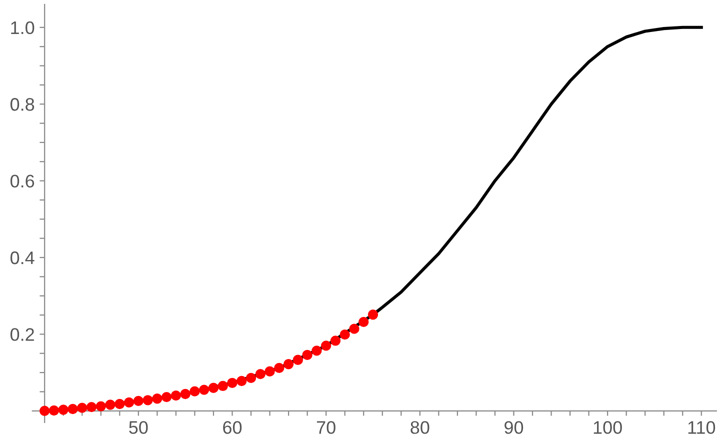 The image size is (720, 440). What do you see at coordinates (514, 427) in the screenshot?
I see `x-tick-label: 90` at bounding box center [514, 427].